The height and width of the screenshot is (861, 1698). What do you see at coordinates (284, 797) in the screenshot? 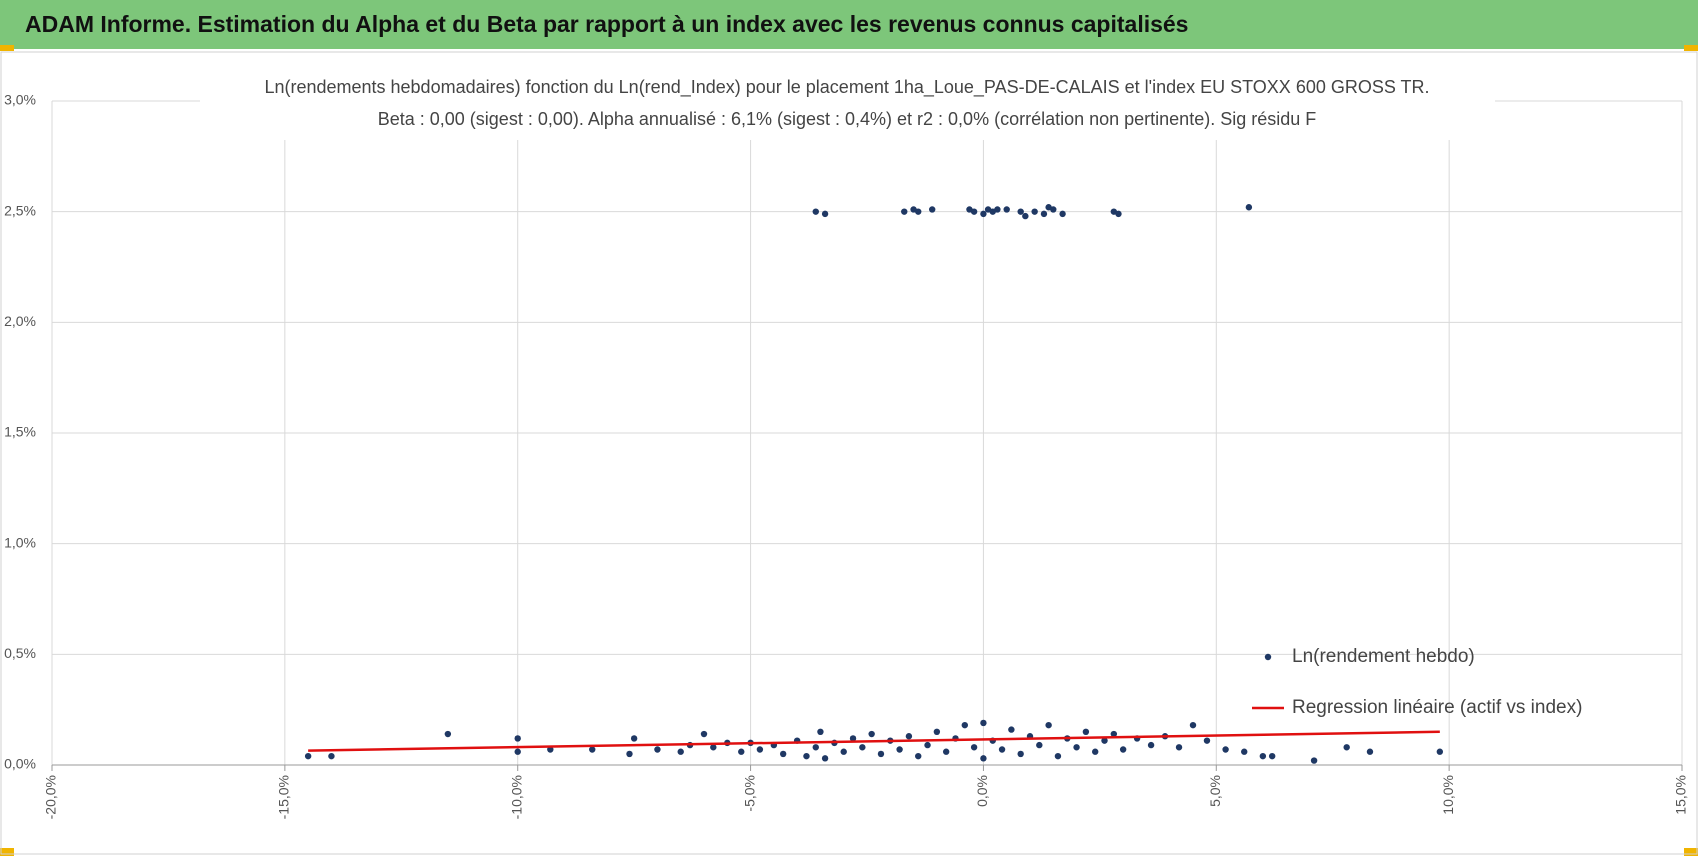
I see `x-tick-label: -15,0%` at bounding box center [284, 797].